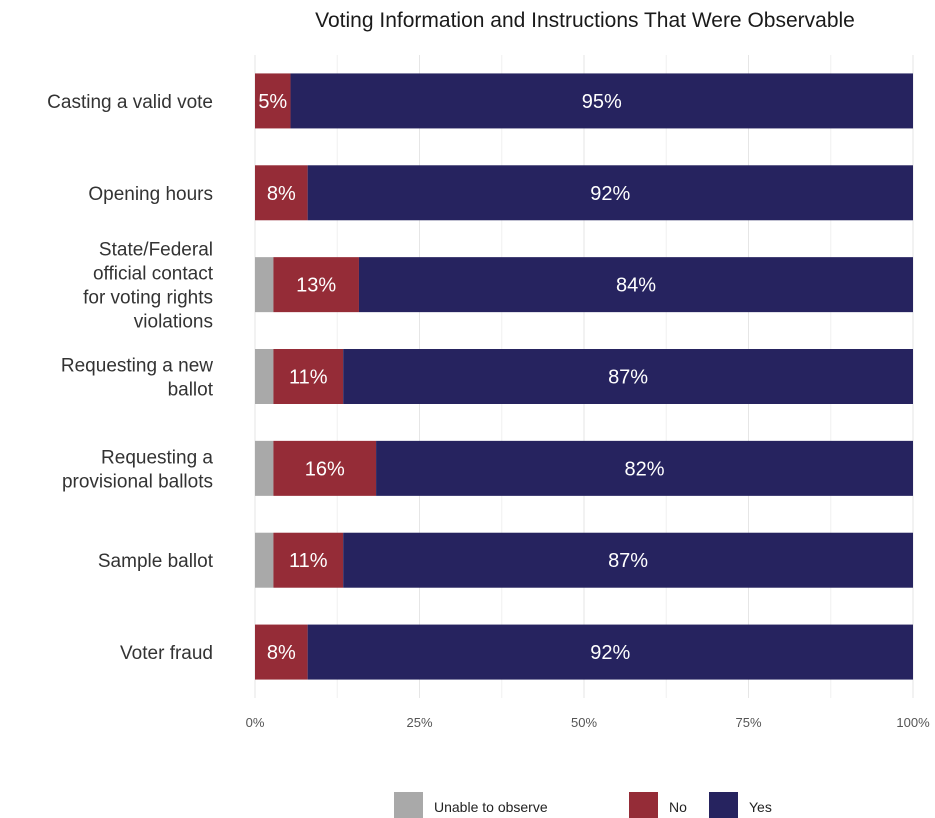 This screenshot has height=818, width=935. What do you see at coordinates (419, 722) in the screenshot?
I see `x-tick-label: 25%` at bounding box center [419, 722].